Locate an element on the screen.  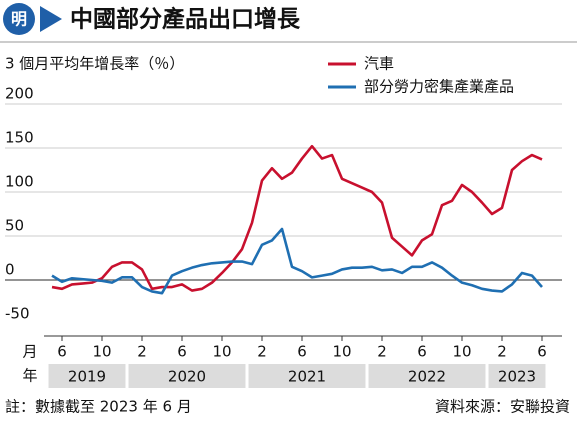
legend-label: 汽車 is located at coordinates (379, 64).